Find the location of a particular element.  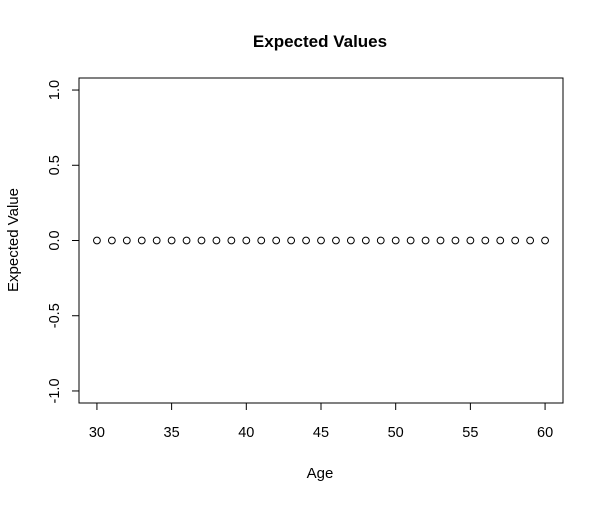

x-axis-label: Age is located at coordinates (320, 473).